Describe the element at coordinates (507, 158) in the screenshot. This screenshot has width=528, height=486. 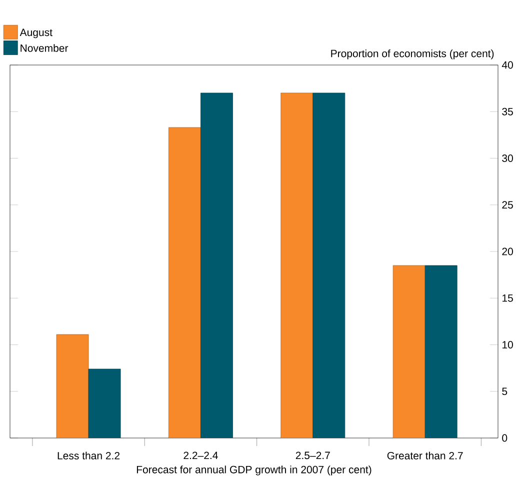
I see `y-tick-label: 30` at that location.